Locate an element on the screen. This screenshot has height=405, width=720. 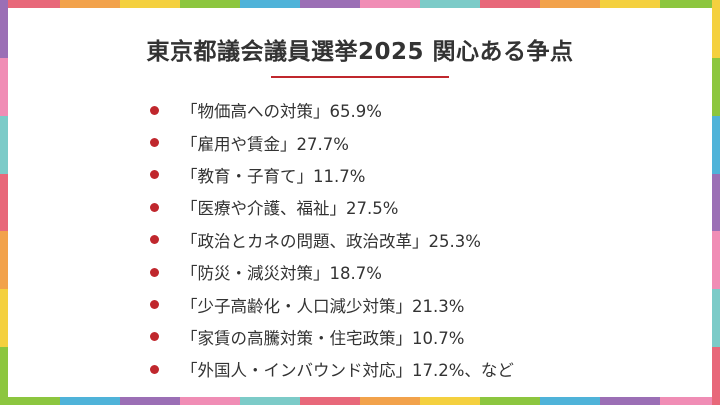
list-item-text: 「防災・減災対策」18.7% is located at coordinates (281, 274).